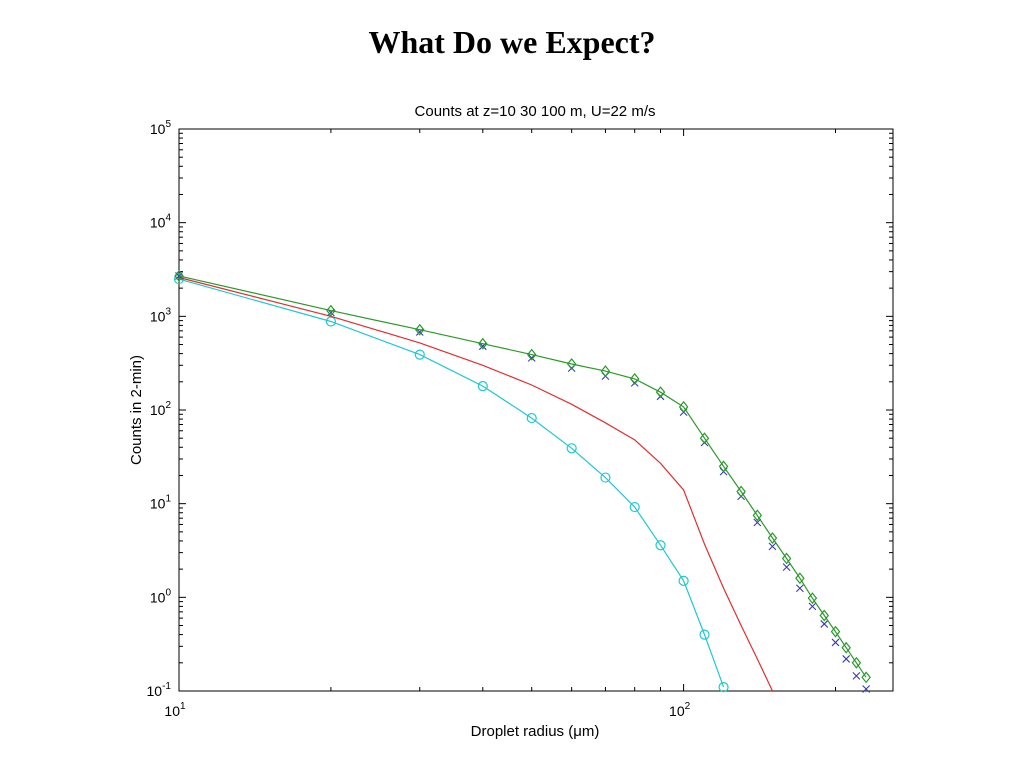  Describe the element at coordinates (161, 315) in the screenshot. I see `y-tick-label: 10³` at that location.